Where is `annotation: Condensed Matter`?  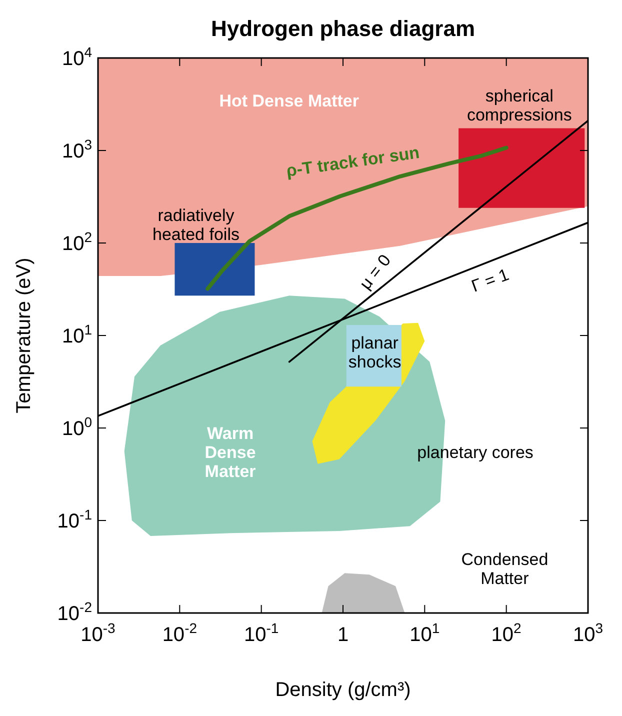 annotation: Condensed Matter is located at coordinates (504, 569).